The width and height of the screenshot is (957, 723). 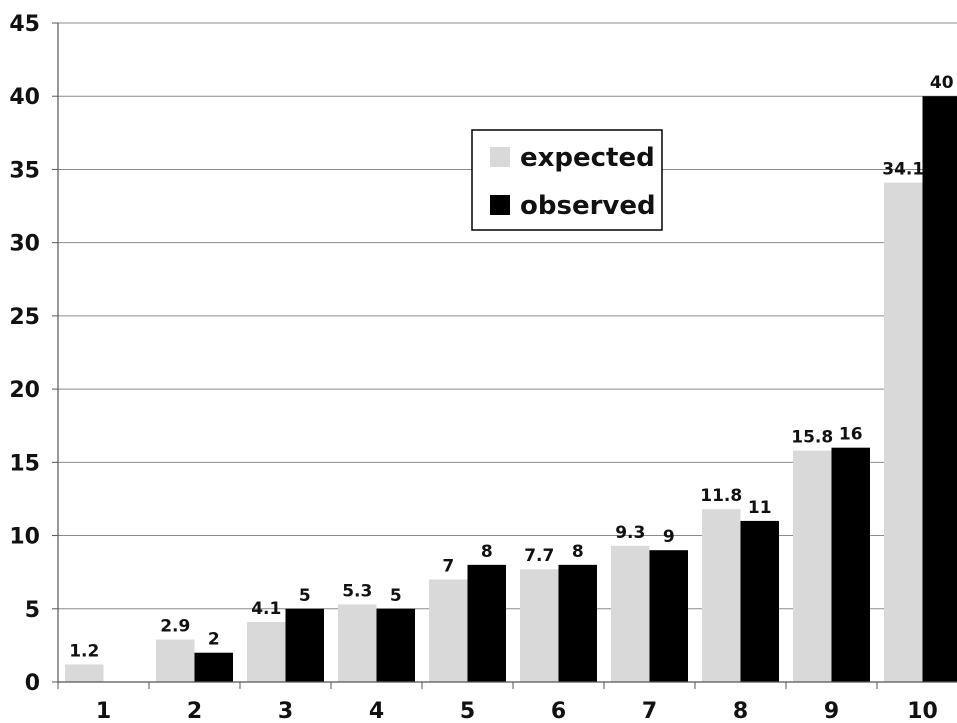 I want to click on data-label-observed: 40, so click(x=942, y=83).